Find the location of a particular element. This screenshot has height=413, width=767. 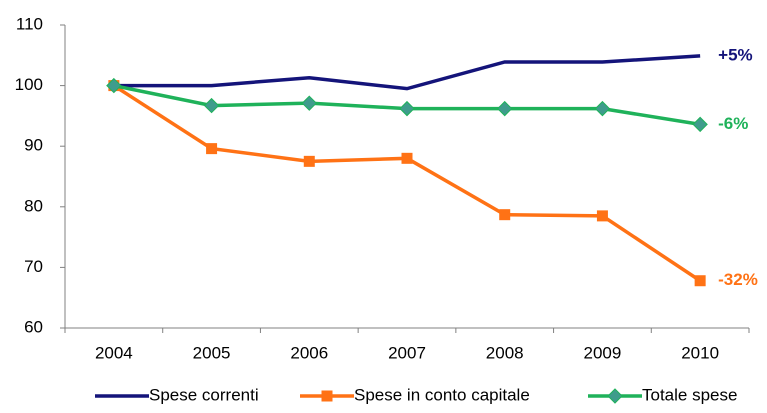

x-tick-label: 2007 is located at coordinates (407, 352).